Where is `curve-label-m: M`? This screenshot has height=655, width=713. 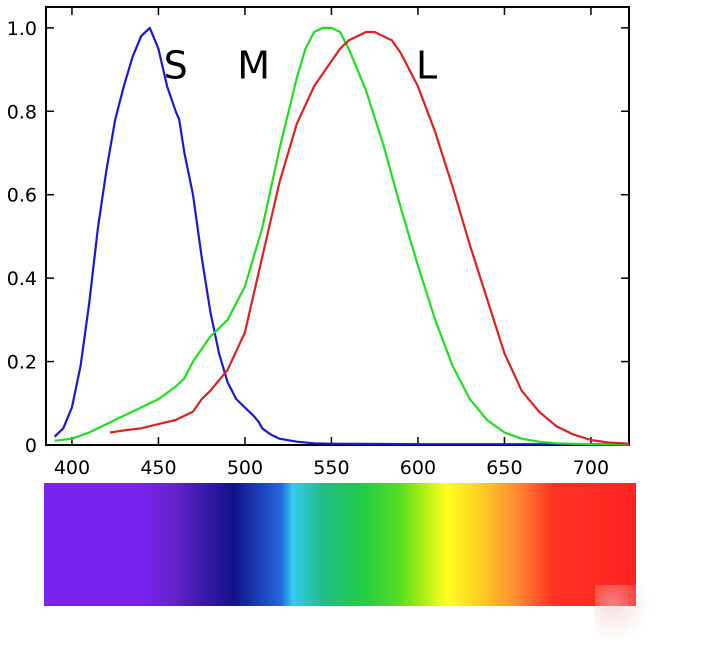
curve-label-m: M is located at coordinates (253, 65).